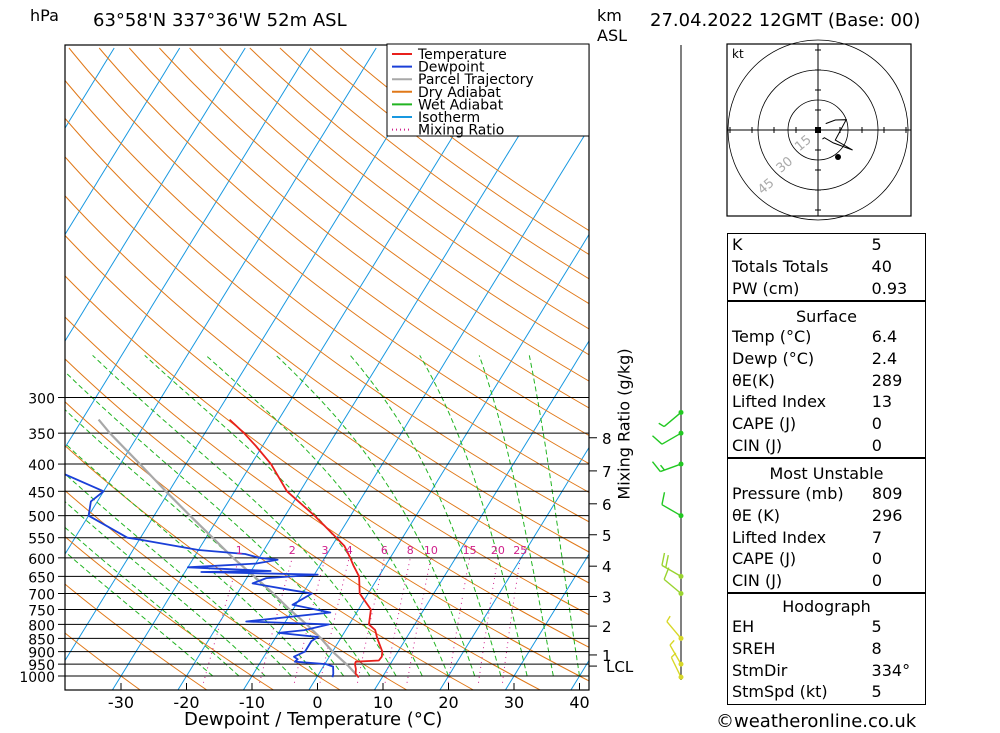 The image size is (1000, 733). Describe the element at coordinates (780, 692) in the screenshot. I see `index-label: StmSpd (kt)` at that location.